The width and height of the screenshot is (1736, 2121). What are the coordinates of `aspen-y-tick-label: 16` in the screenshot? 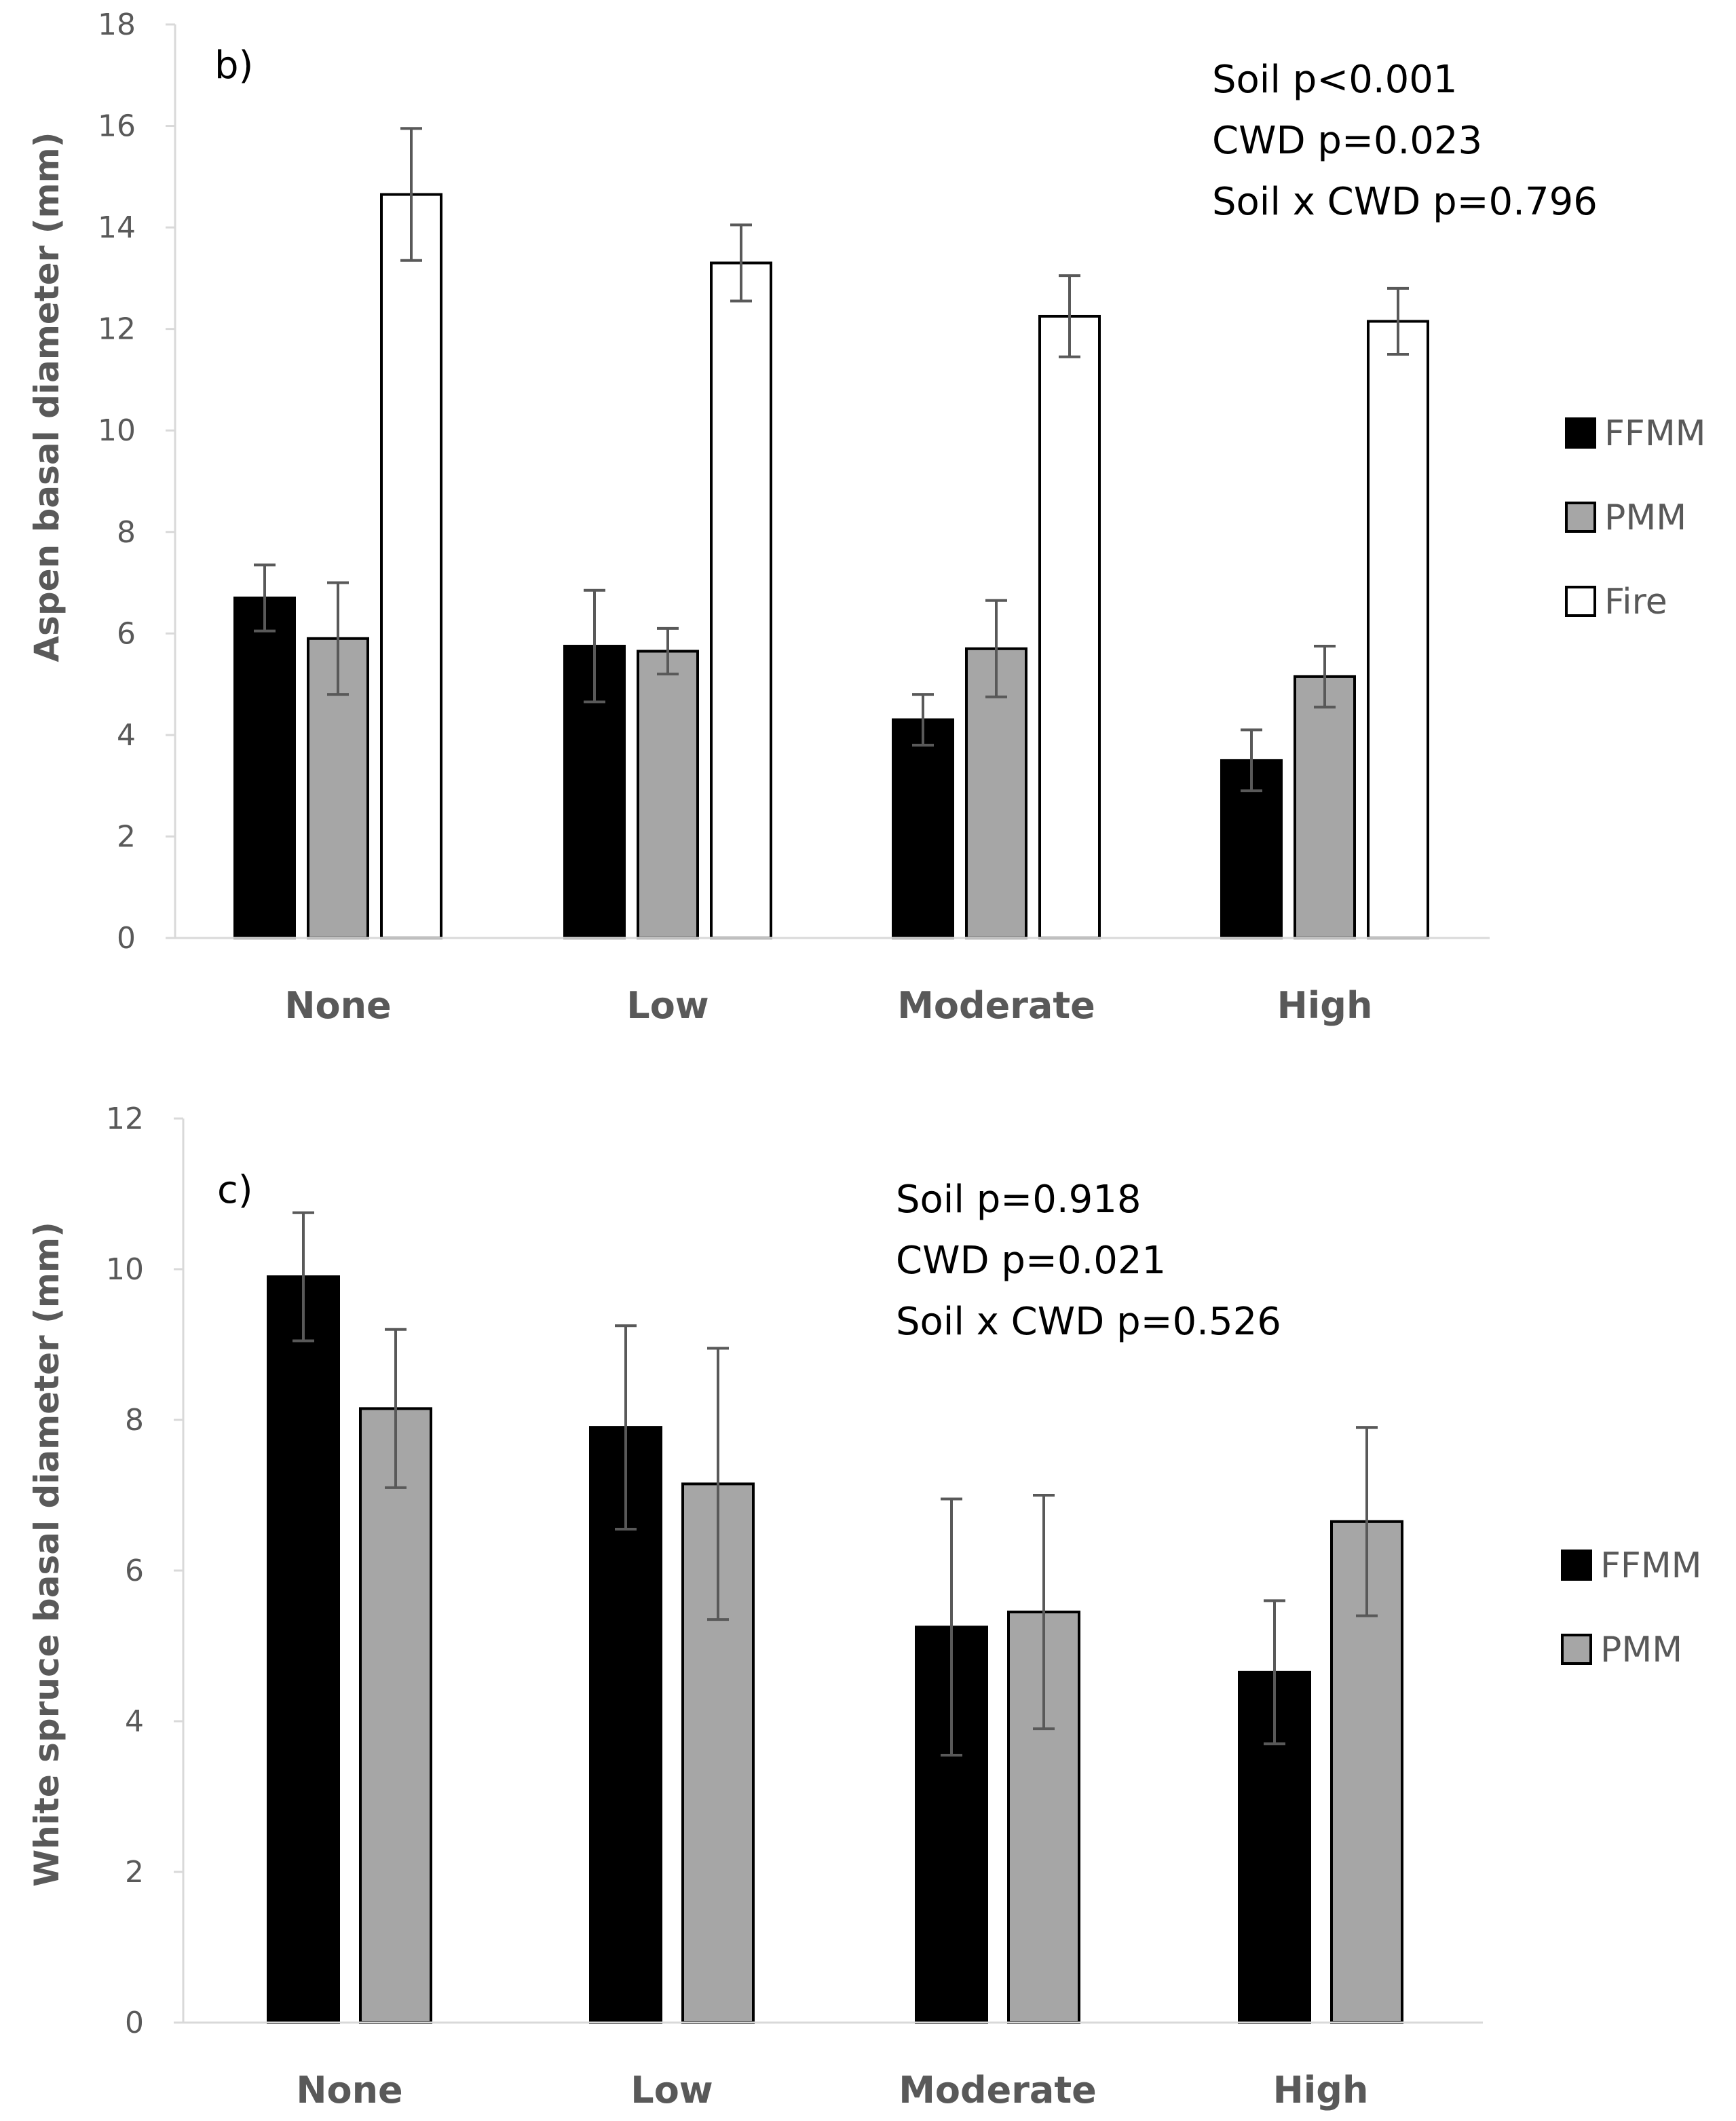 It's located at (117, 126).